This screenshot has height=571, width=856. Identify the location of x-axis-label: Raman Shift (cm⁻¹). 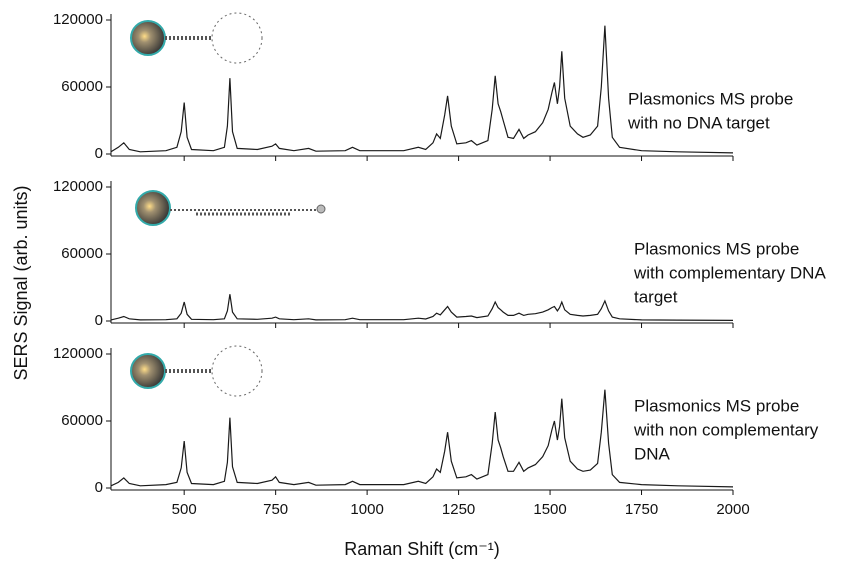
(422, 549).